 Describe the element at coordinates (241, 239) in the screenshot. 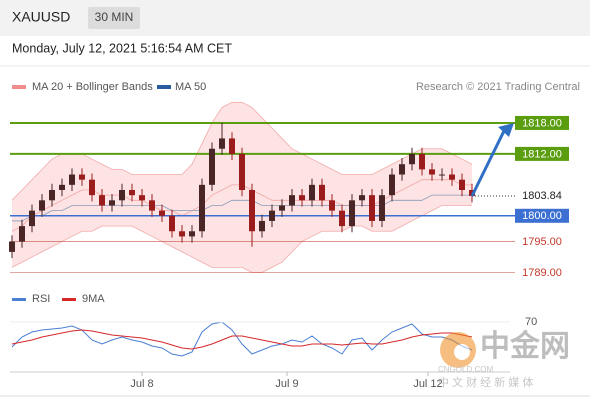

I see `band-lower` at that location.